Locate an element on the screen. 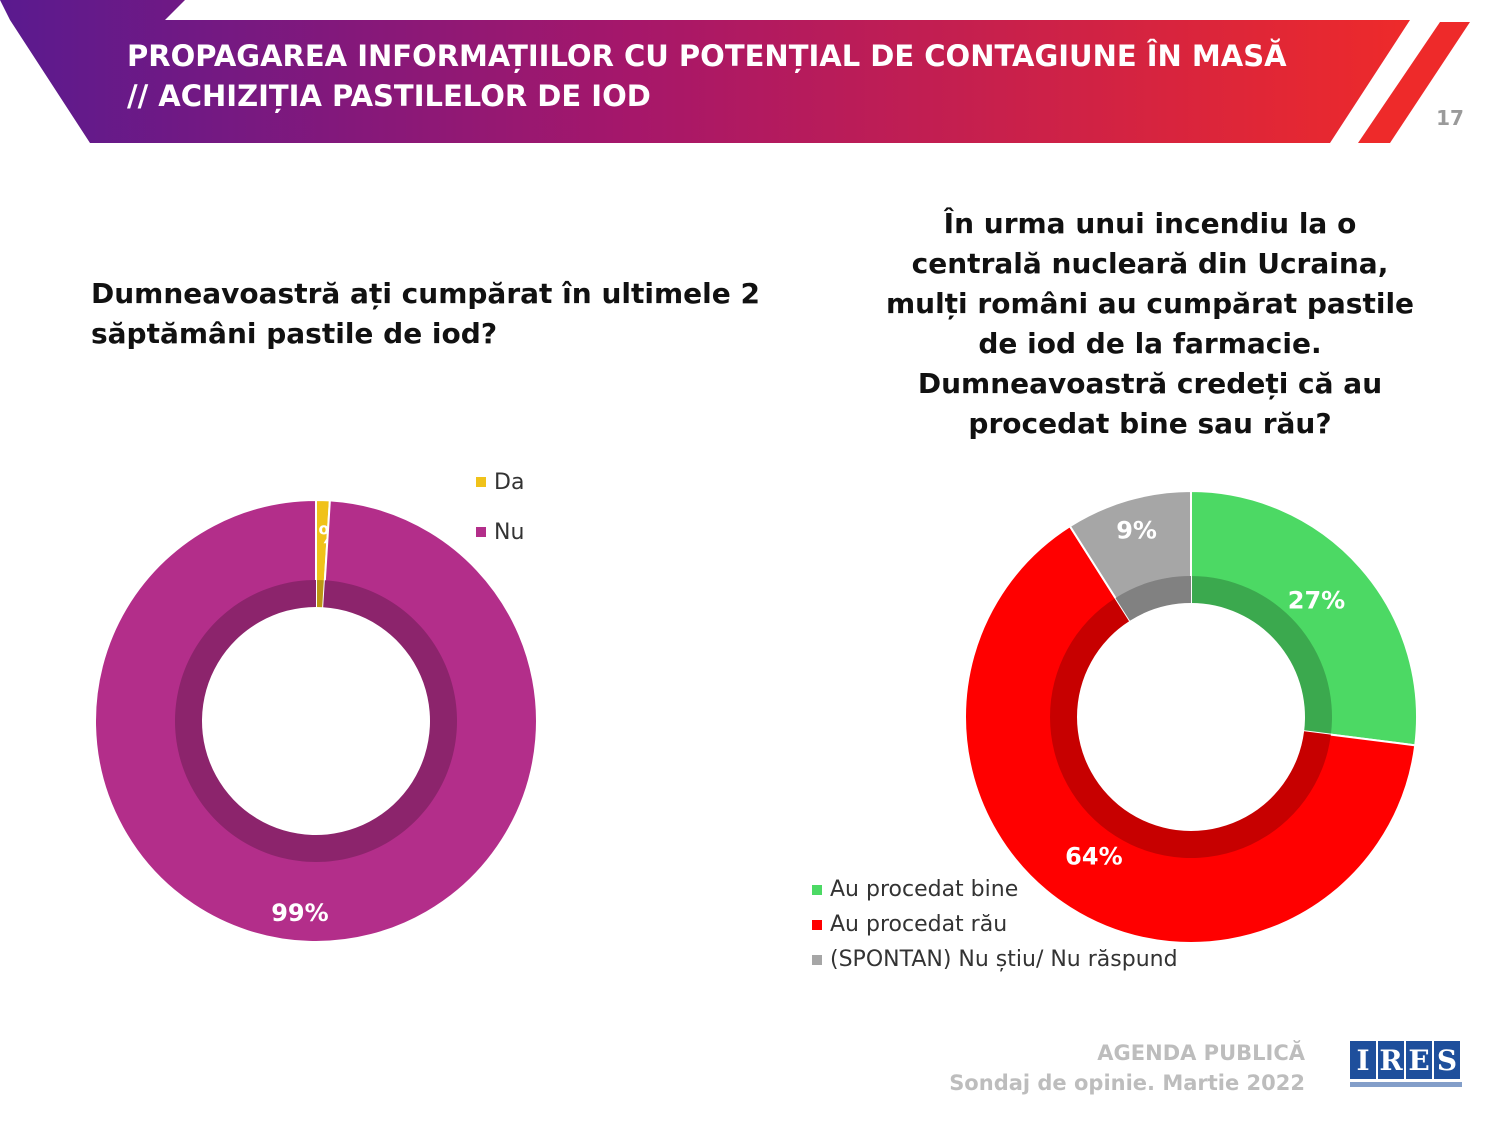  legend-item-nu: Nu is located at coordinates (500, 532).